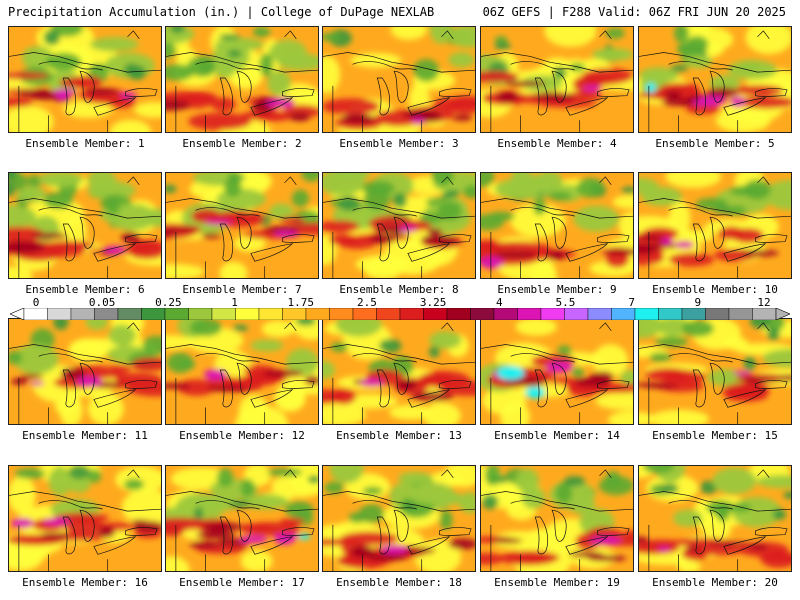  What do you see at coordinates (300, 302) in the screenshot?
I see `colorbar-tick-label: 1.75` at bounding box center [300, 302].